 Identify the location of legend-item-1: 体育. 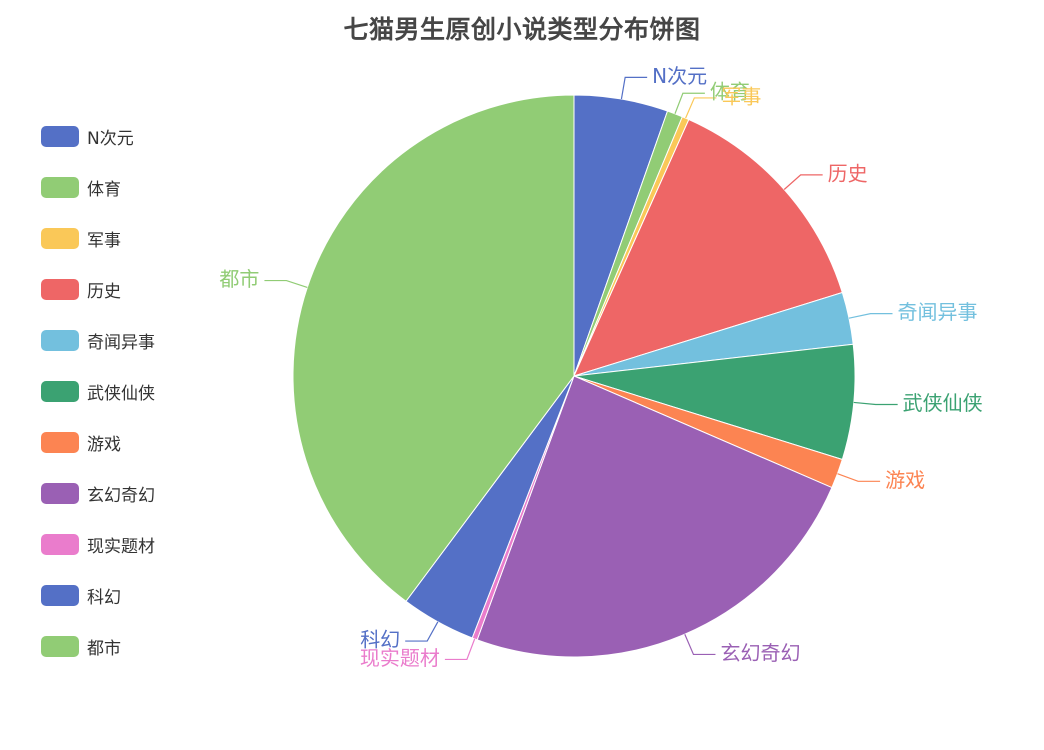
(126, 187).